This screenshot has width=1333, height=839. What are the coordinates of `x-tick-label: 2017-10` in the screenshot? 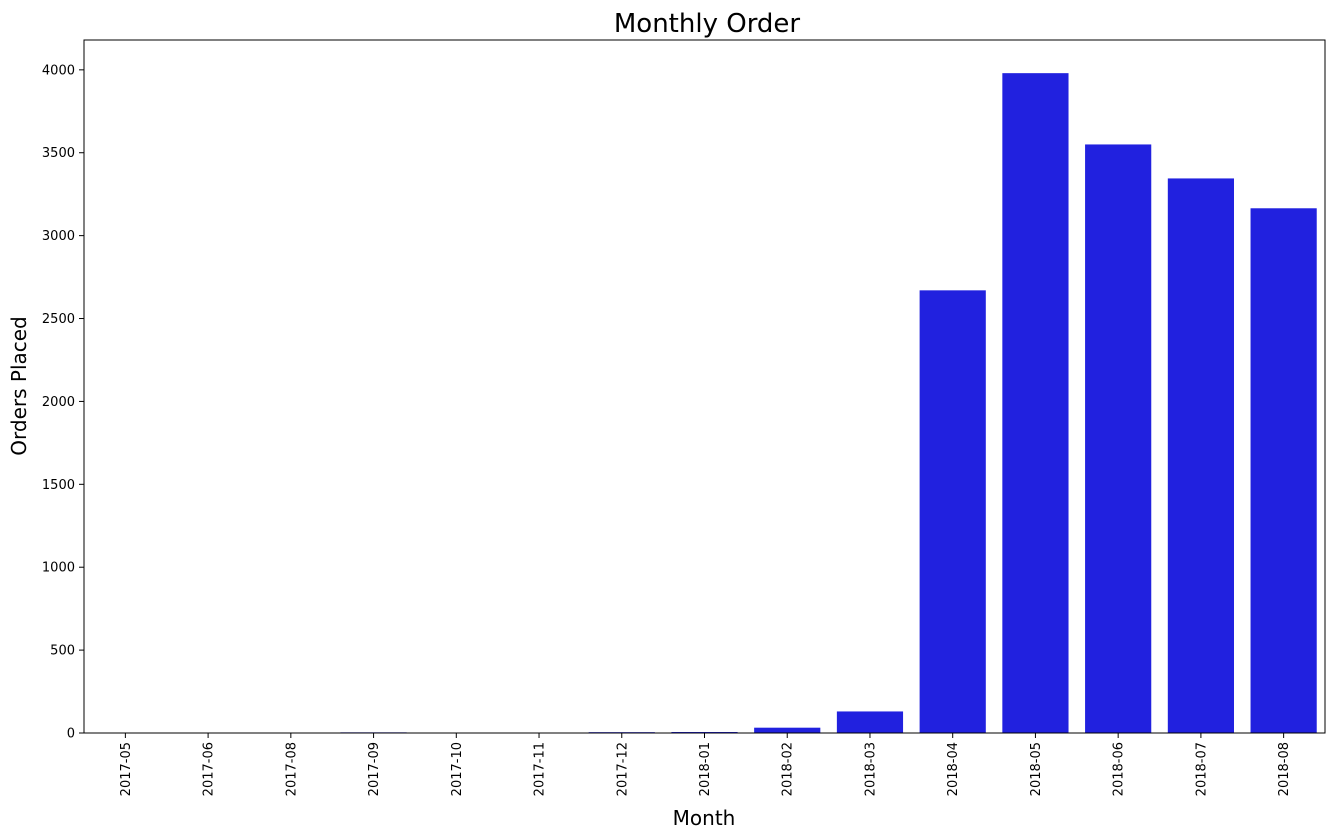 It's located at (457, 769).